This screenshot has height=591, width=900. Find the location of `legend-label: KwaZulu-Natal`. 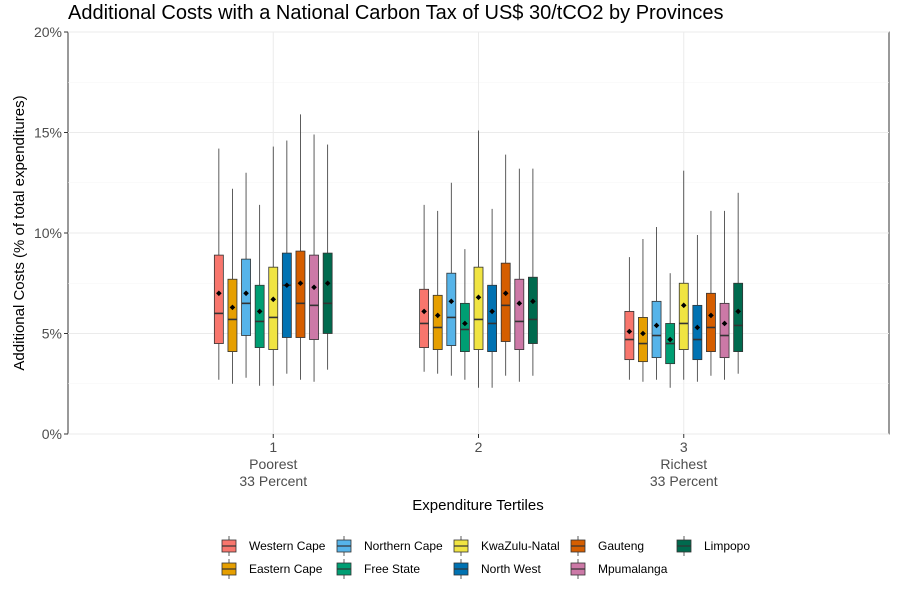

legend-label: KwaZulu-Natal is located at coordinates (520, 546).